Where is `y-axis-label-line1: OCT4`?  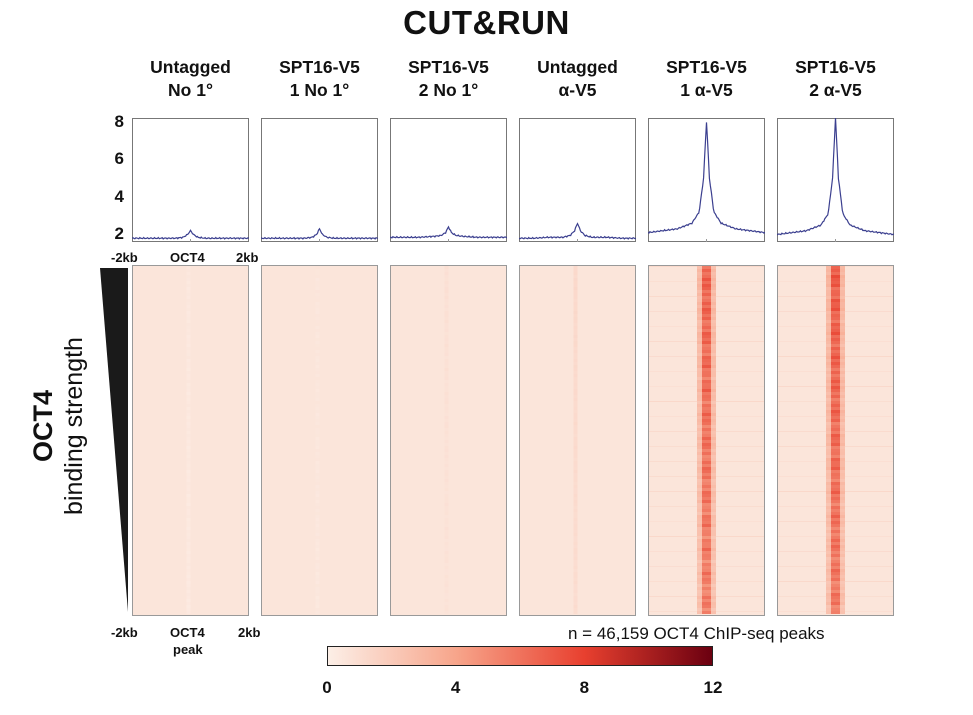
y-axis-label-line1: OCT4 is located at coordinates (43, 426).